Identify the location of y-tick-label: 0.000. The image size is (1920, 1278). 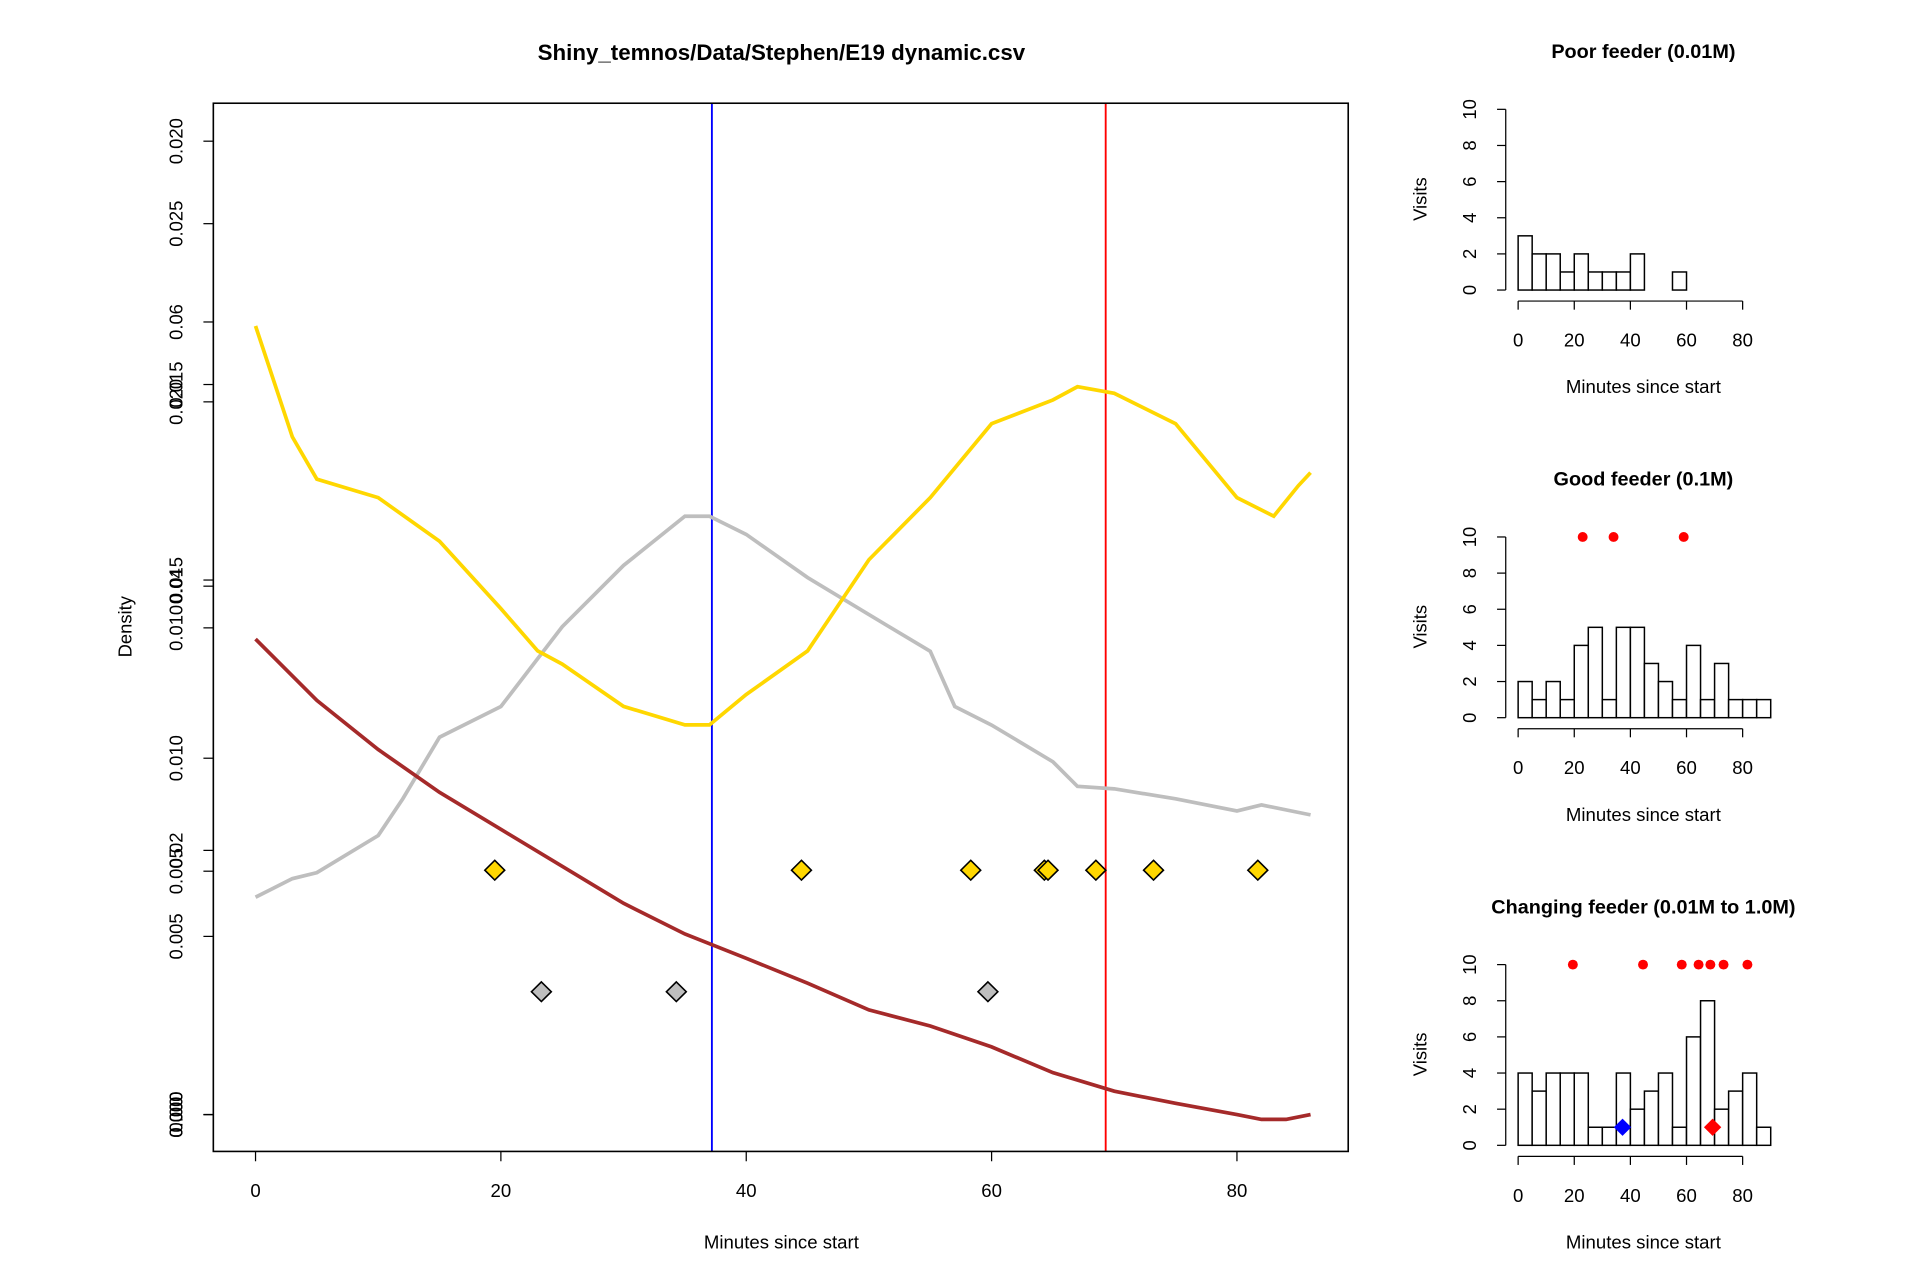
(175, 1114).